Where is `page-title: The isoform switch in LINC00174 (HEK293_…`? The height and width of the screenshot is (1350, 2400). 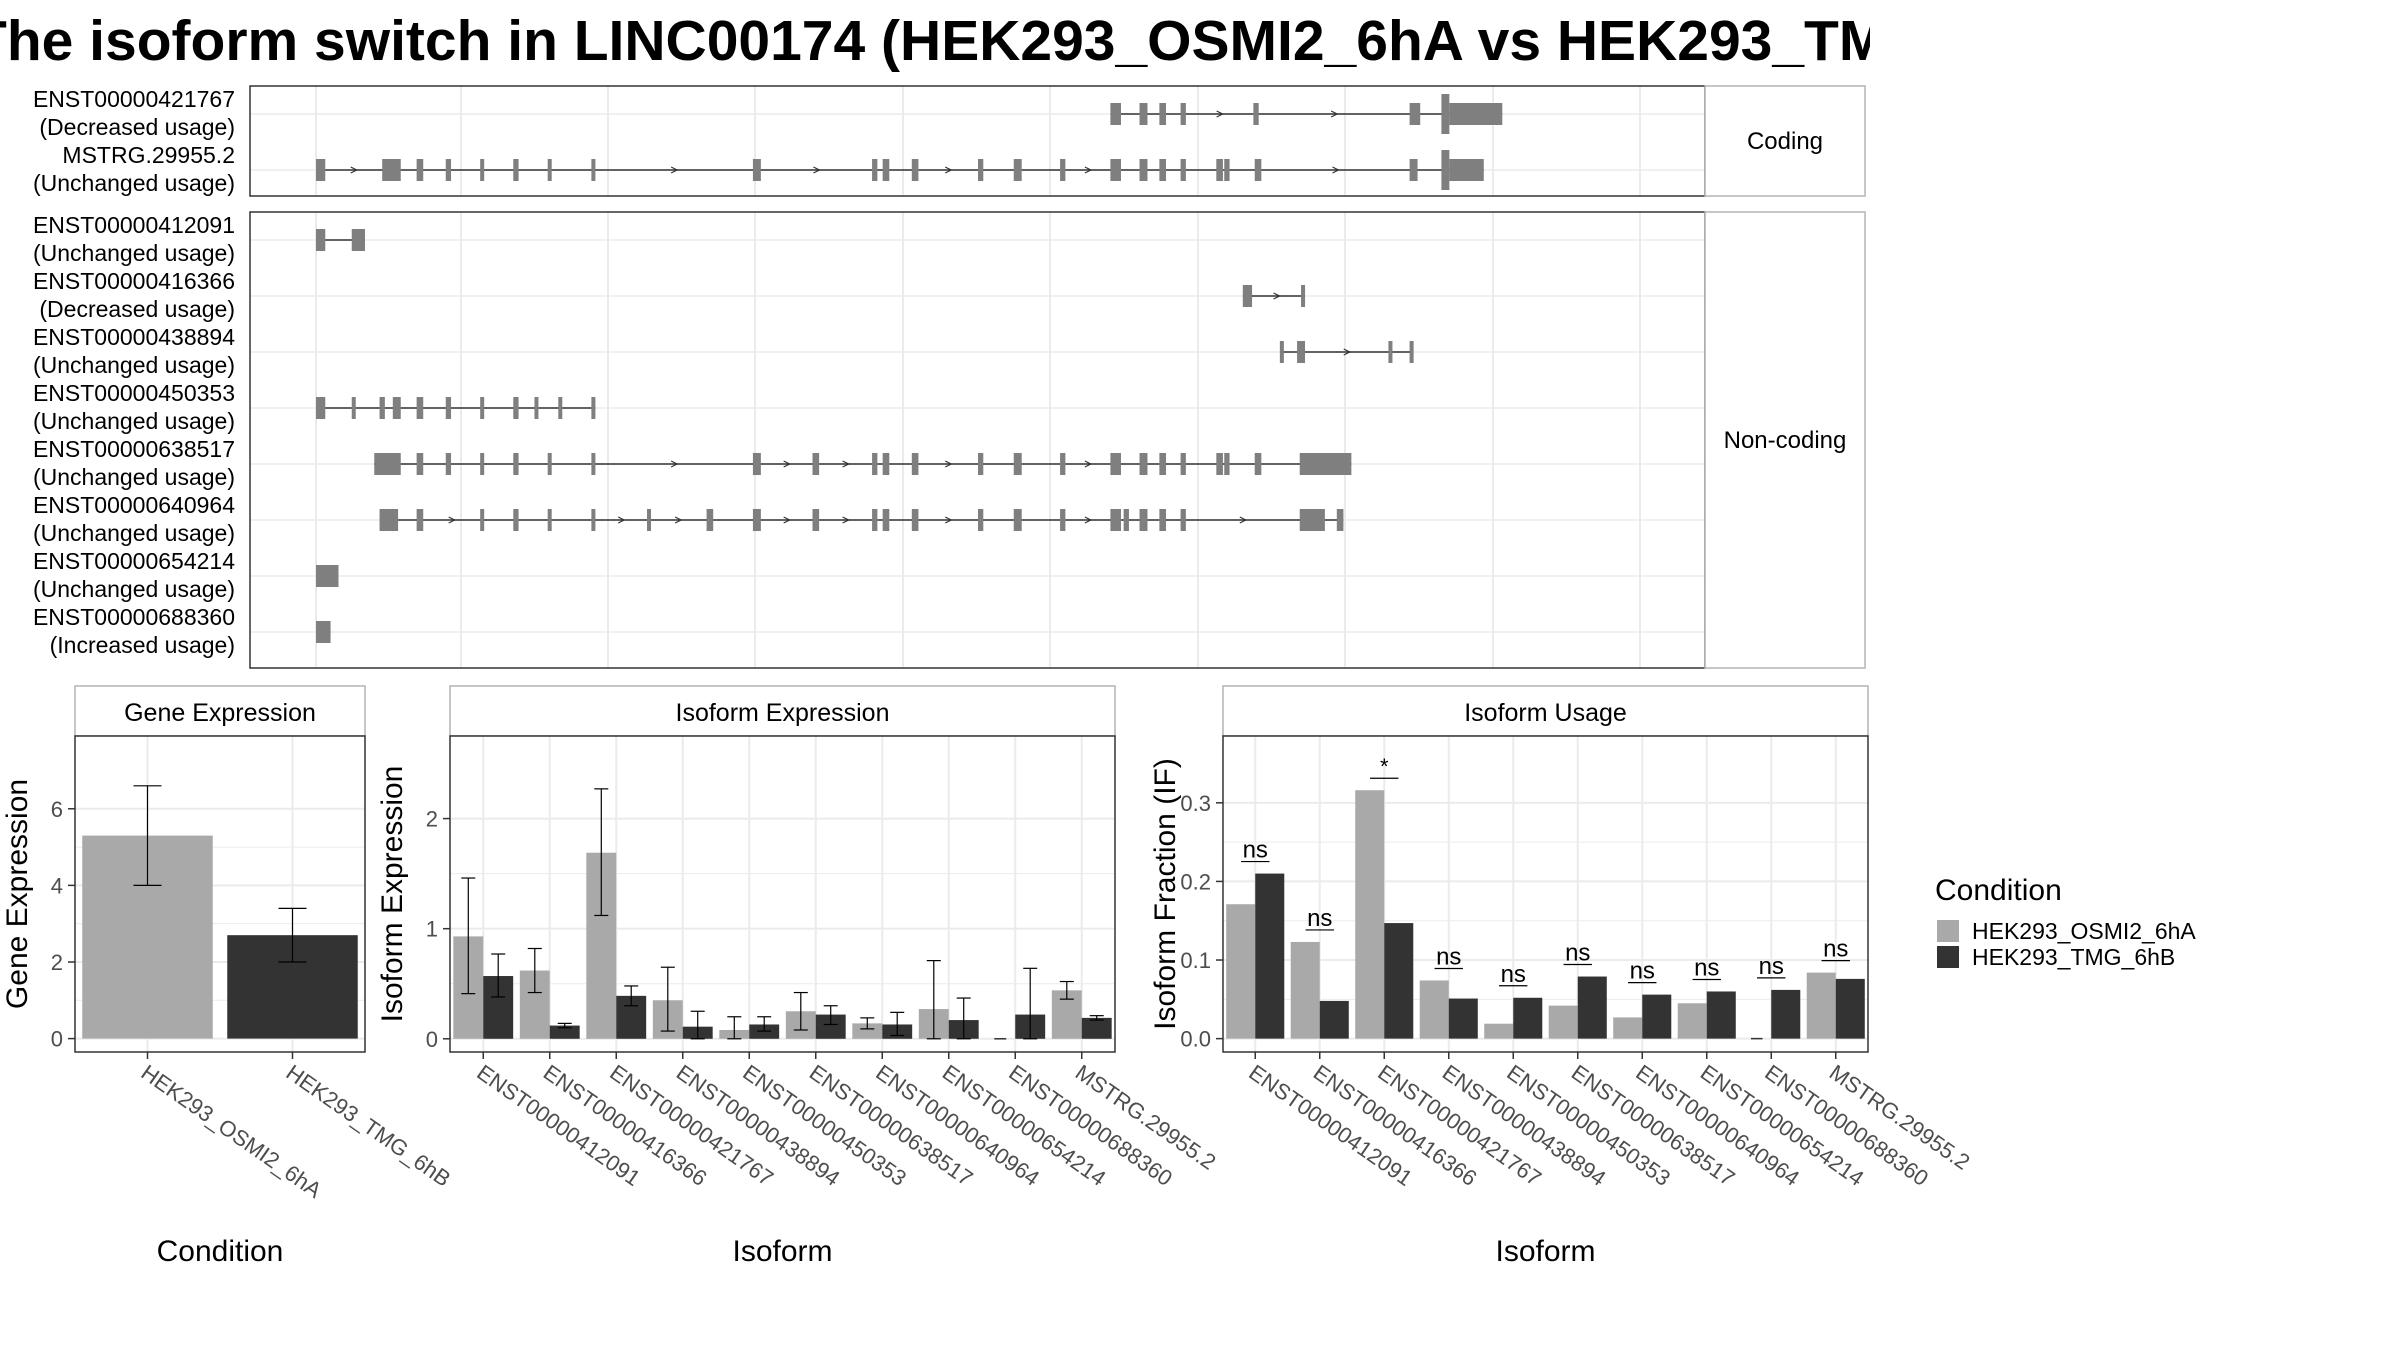
page-title: The isoform switch in LINC00174 (HEK293_… is located at coordinates (935, 41).